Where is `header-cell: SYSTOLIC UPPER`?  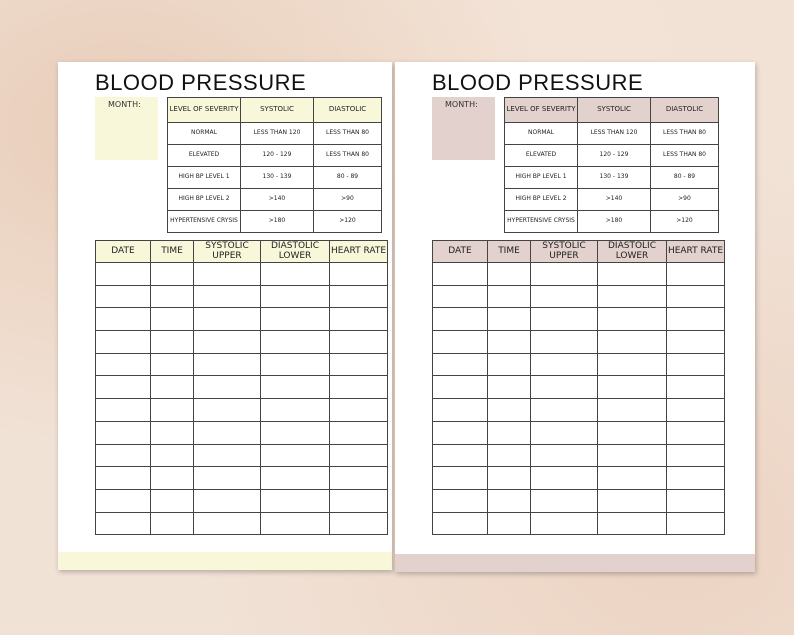
header-cell: SYSTOLIC UPPER is located at coordinates (227, 251).